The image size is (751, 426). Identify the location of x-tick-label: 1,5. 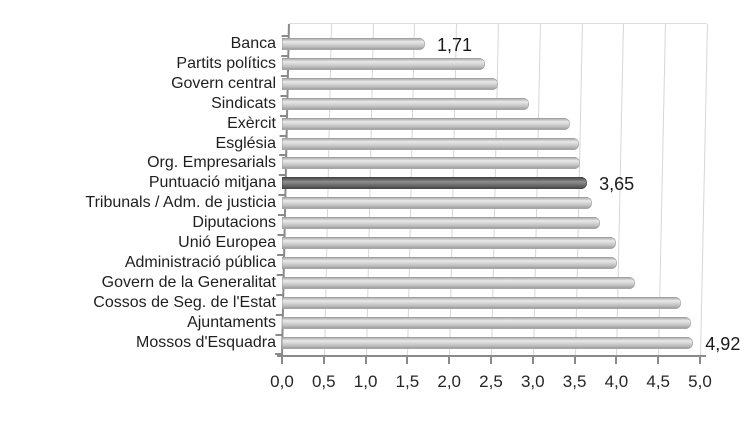
(407, 381).